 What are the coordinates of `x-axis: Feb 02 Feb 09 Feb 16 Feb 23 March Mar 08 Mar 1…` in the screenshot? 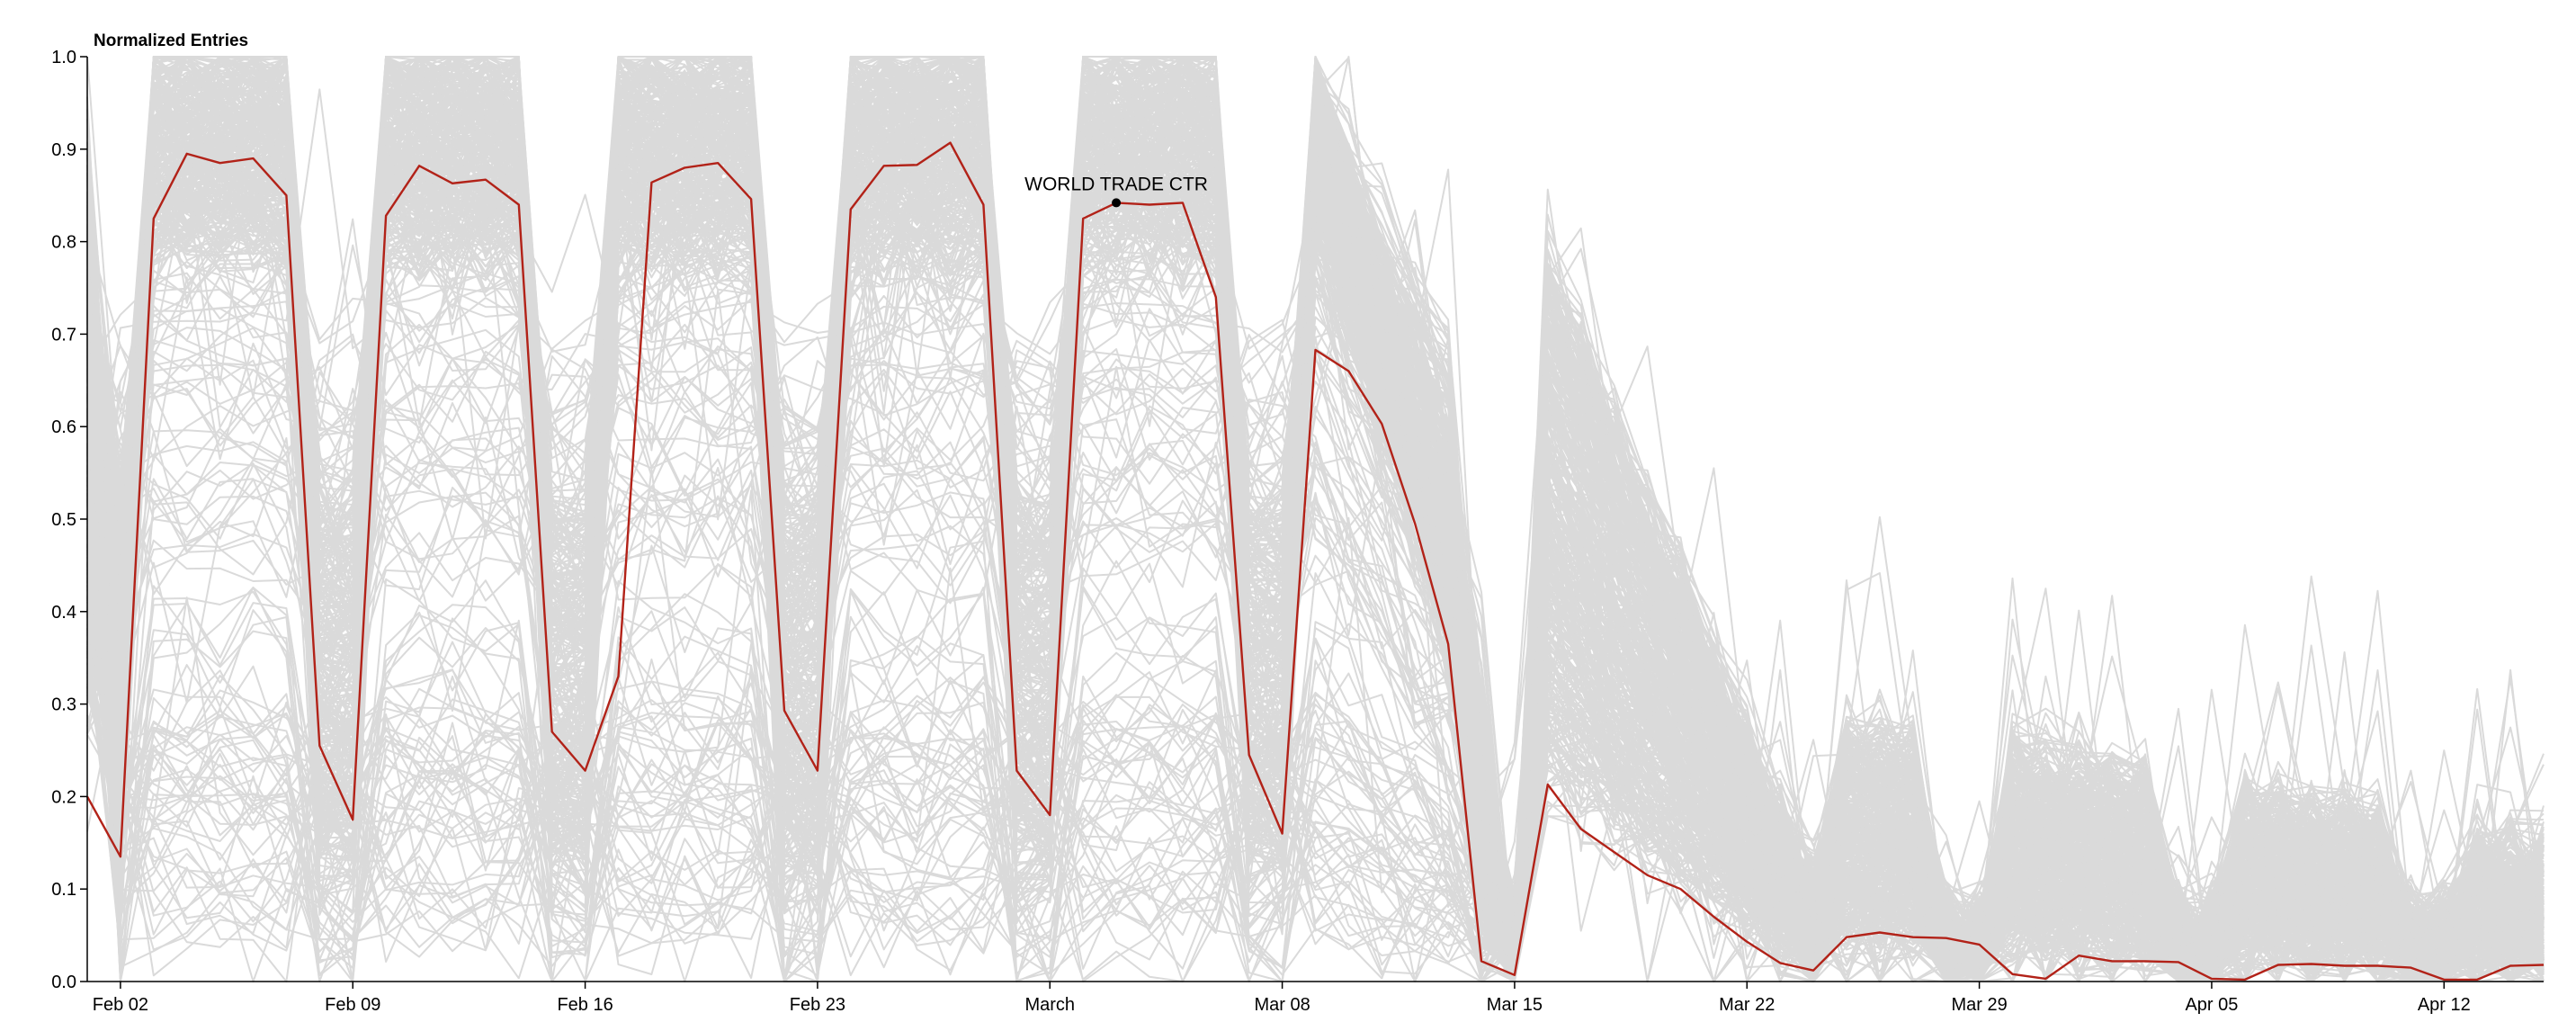 It's located at (1315, 998).